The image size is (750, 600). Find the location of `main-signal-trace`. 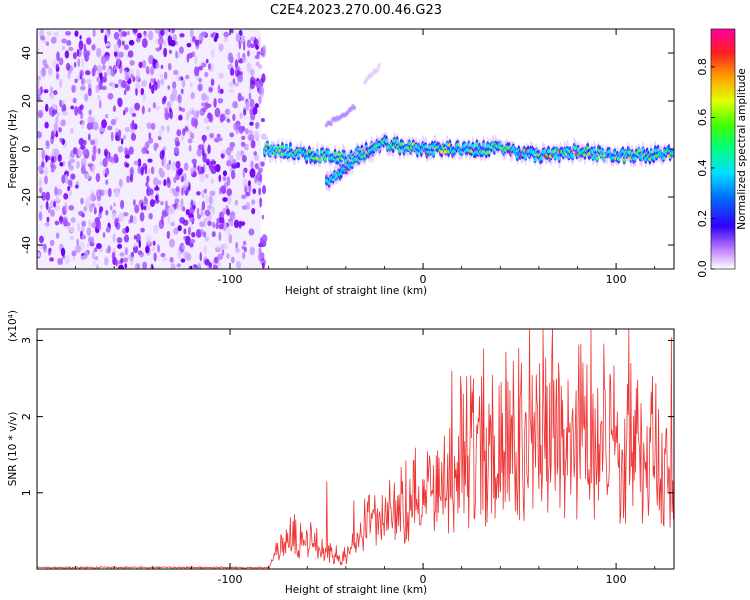

main-signal-trace is located at coordinates (602, 151).